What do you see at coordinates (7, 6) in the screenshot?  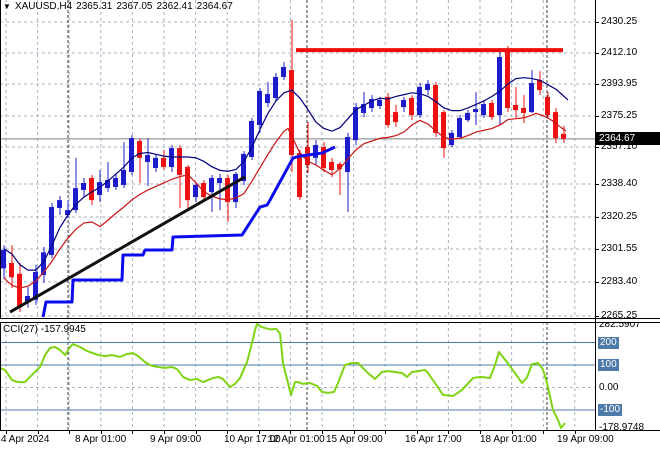 I see `chevron-down-icon: ▼` at bounding box center [7, 6].